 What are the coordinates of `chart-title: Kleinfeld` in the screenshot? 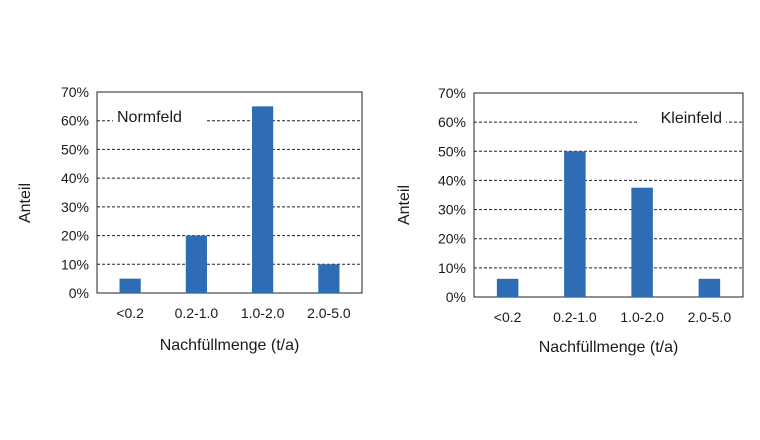 It's located at (691, 118).